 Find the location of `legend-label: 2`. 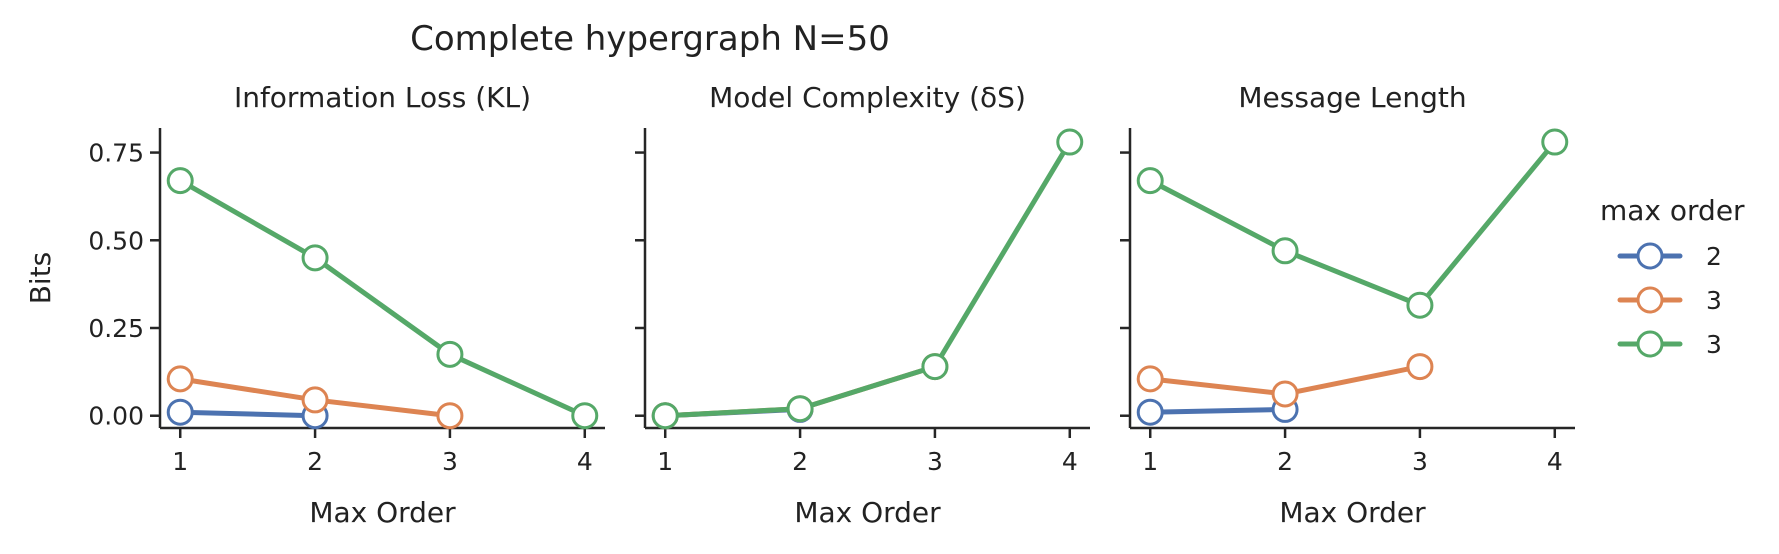

legend-label: 2 is located at coordinates (1714, 256).